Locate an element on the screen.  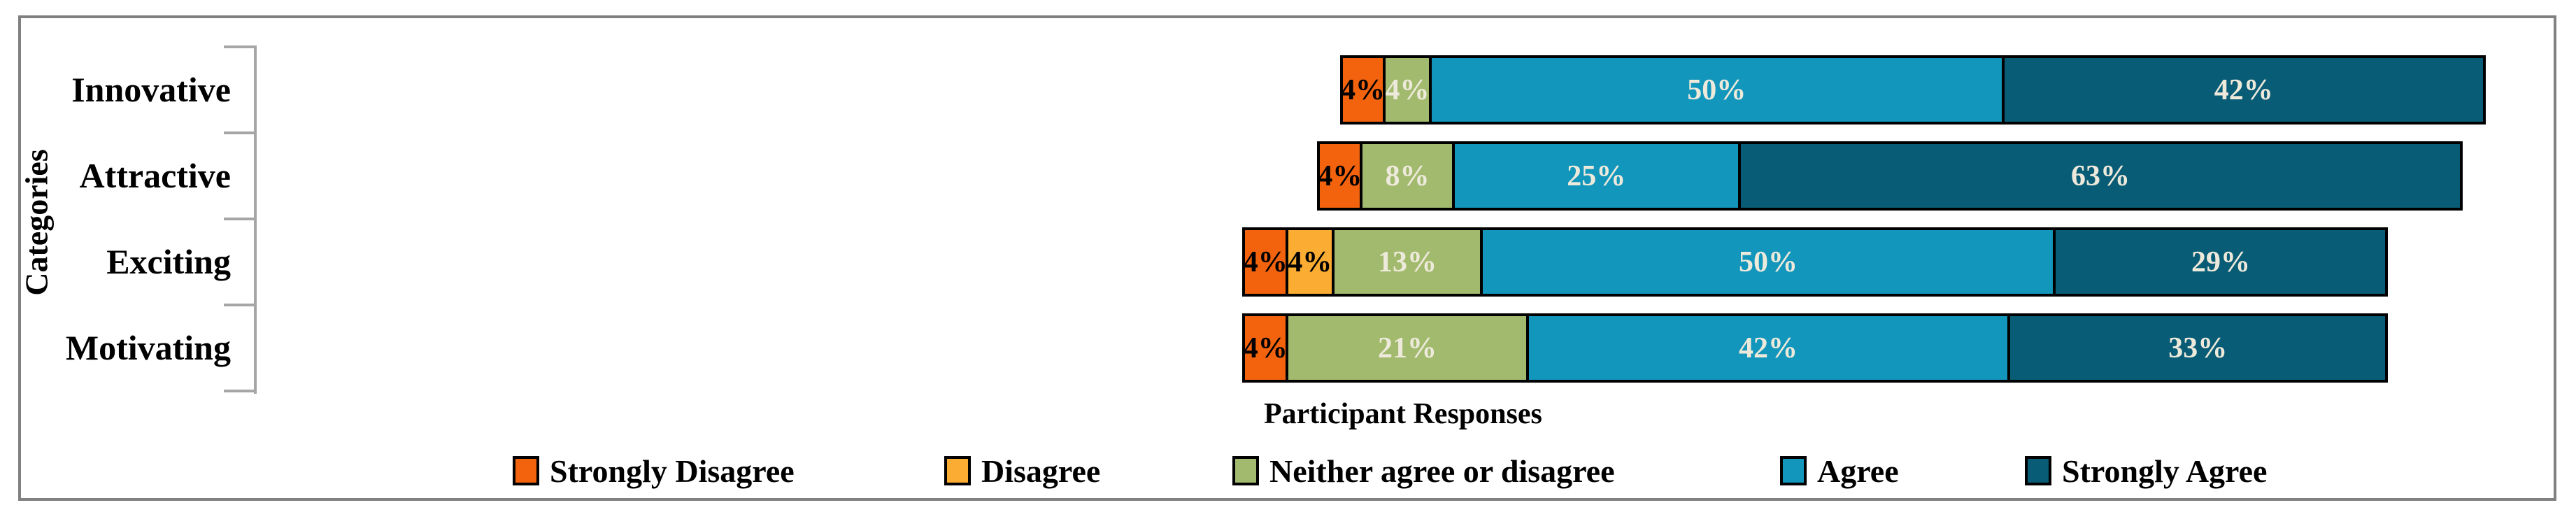
bar-segment-value: 21% is located at coordinates (1407, 348).